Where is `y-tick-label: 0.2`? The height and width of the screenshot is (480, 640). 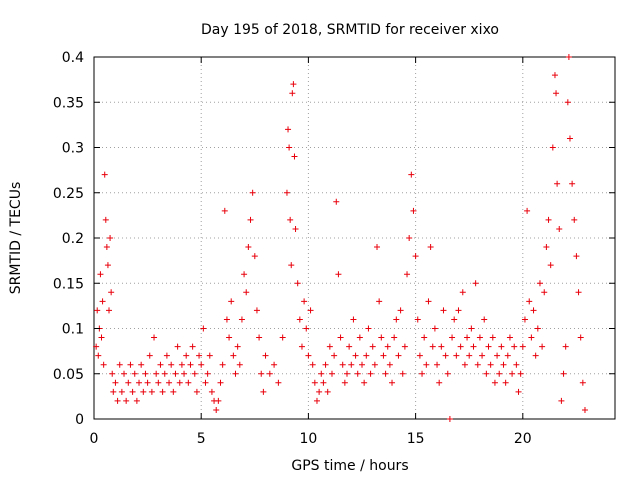 y-tick-label: 0.2 is located at coordinates (73, 239).